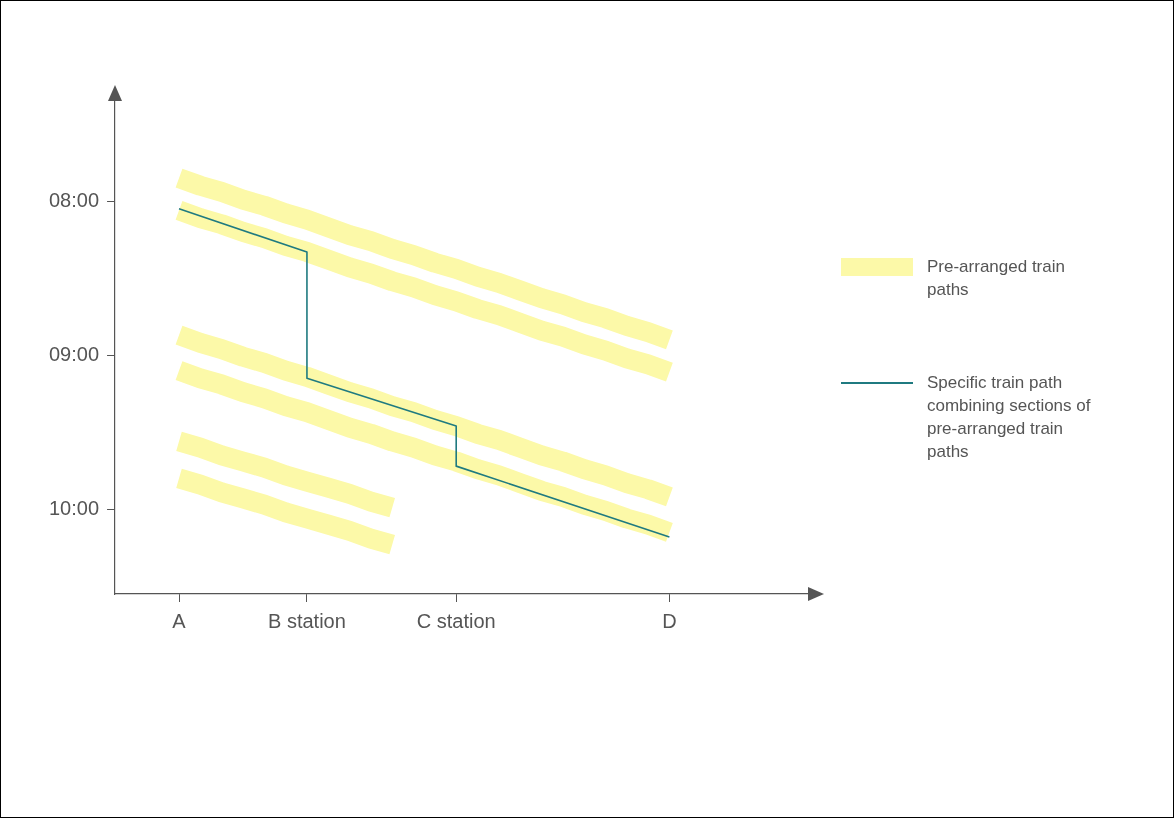 The image size is (1174, 818). What do you see at coordinates (456, 620) in the screenshot?
I see `x-tick-label: C station` at bounding box center [456, 620].